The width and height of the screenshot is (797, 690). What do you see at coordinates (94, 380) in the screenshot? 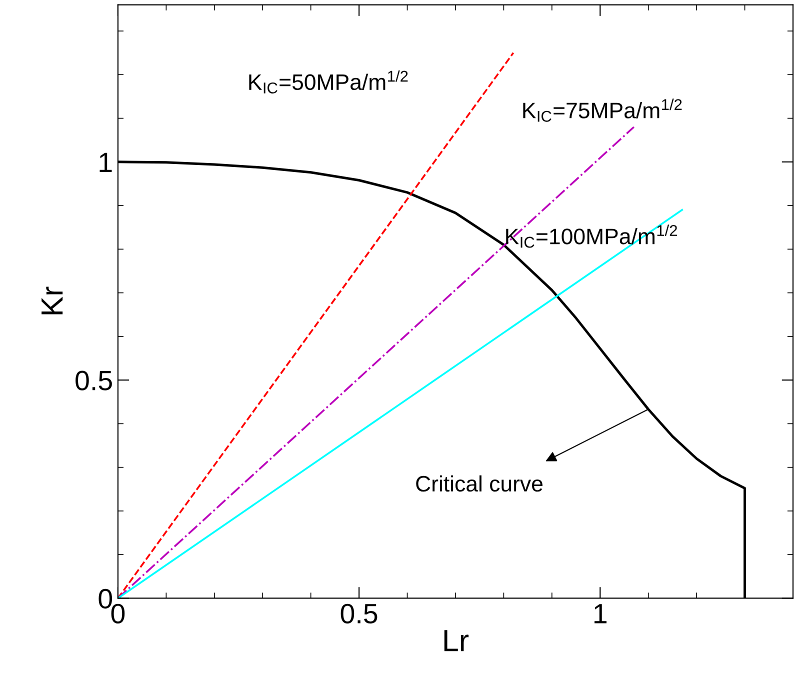
I see `y-tick-label: 0.5` at bounding box center [94, 380].